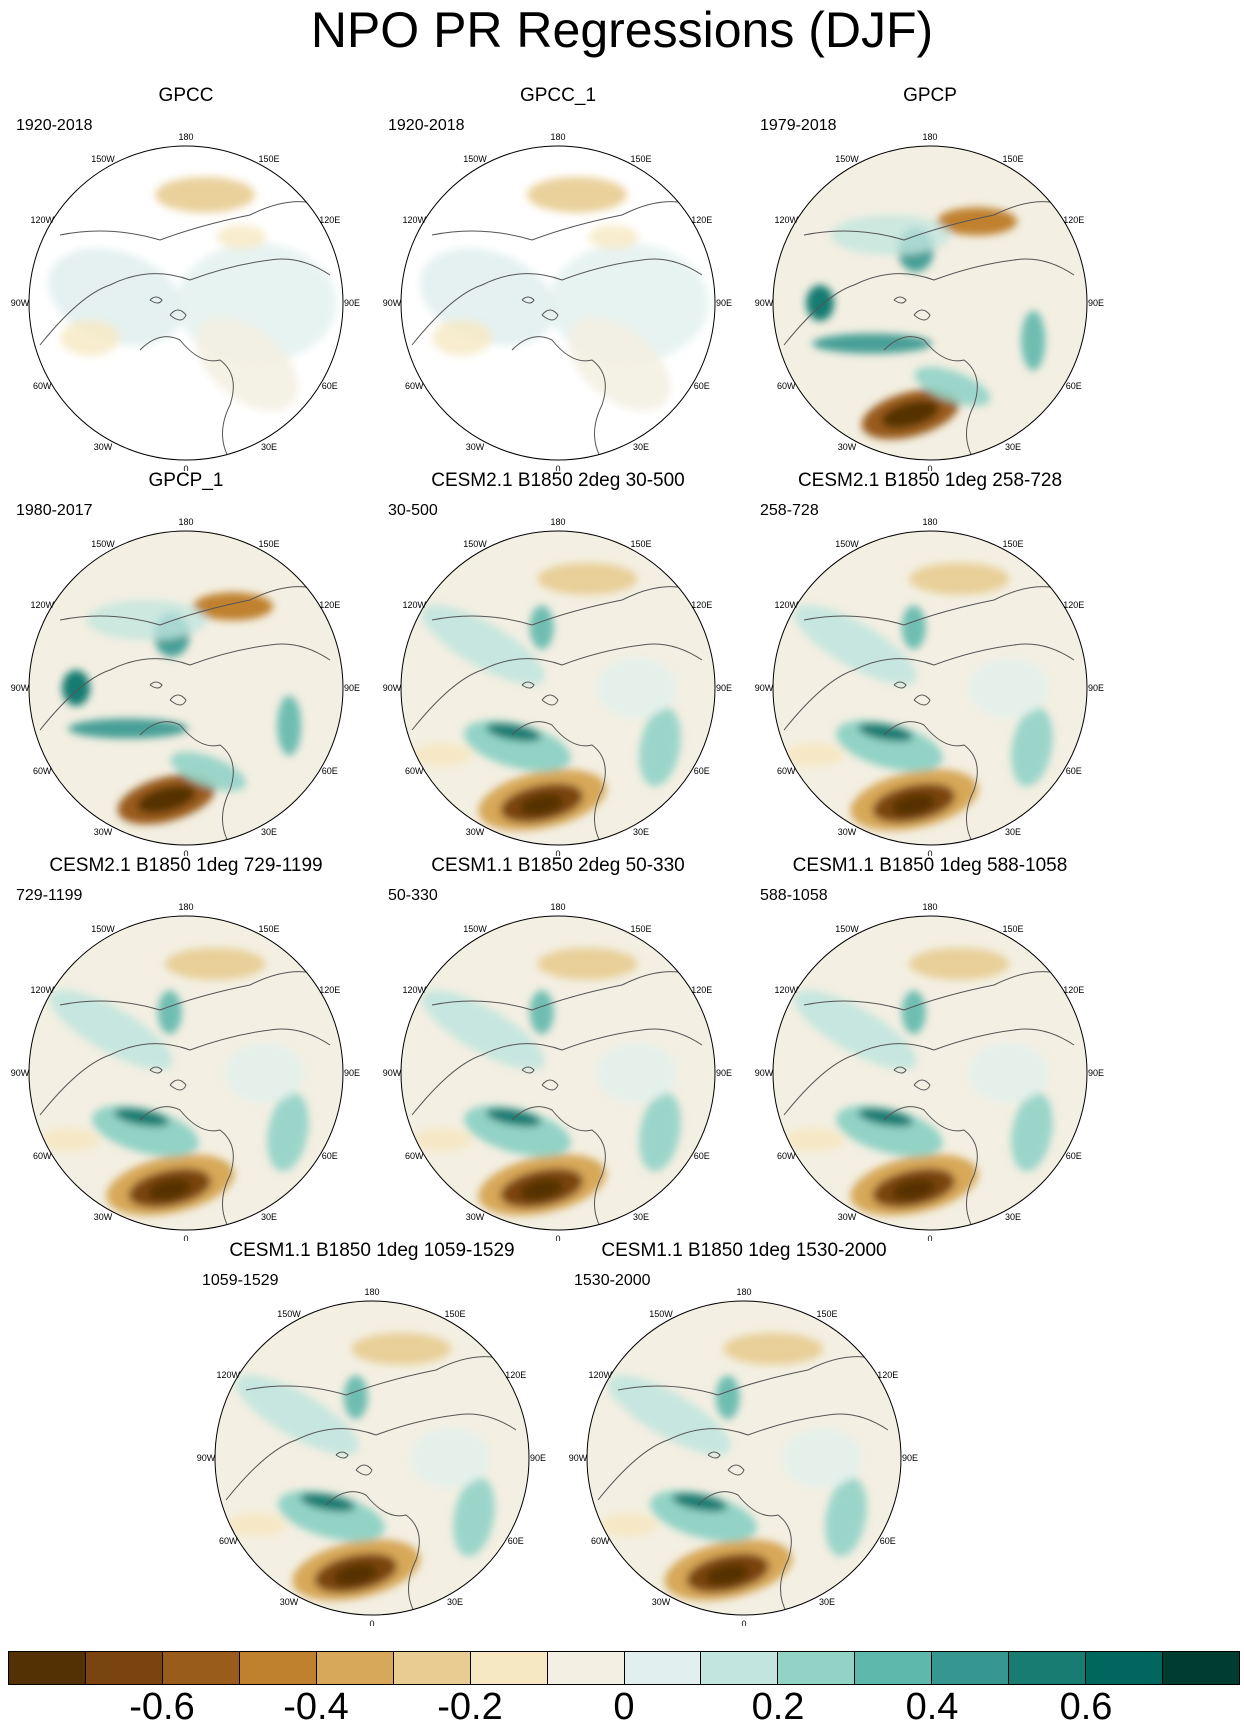  What do you see at coordinates (622, 30) in the screenshot?
I see `figure-title: NPO PR Regressions (DJF)` at bounding box center [622, 30].